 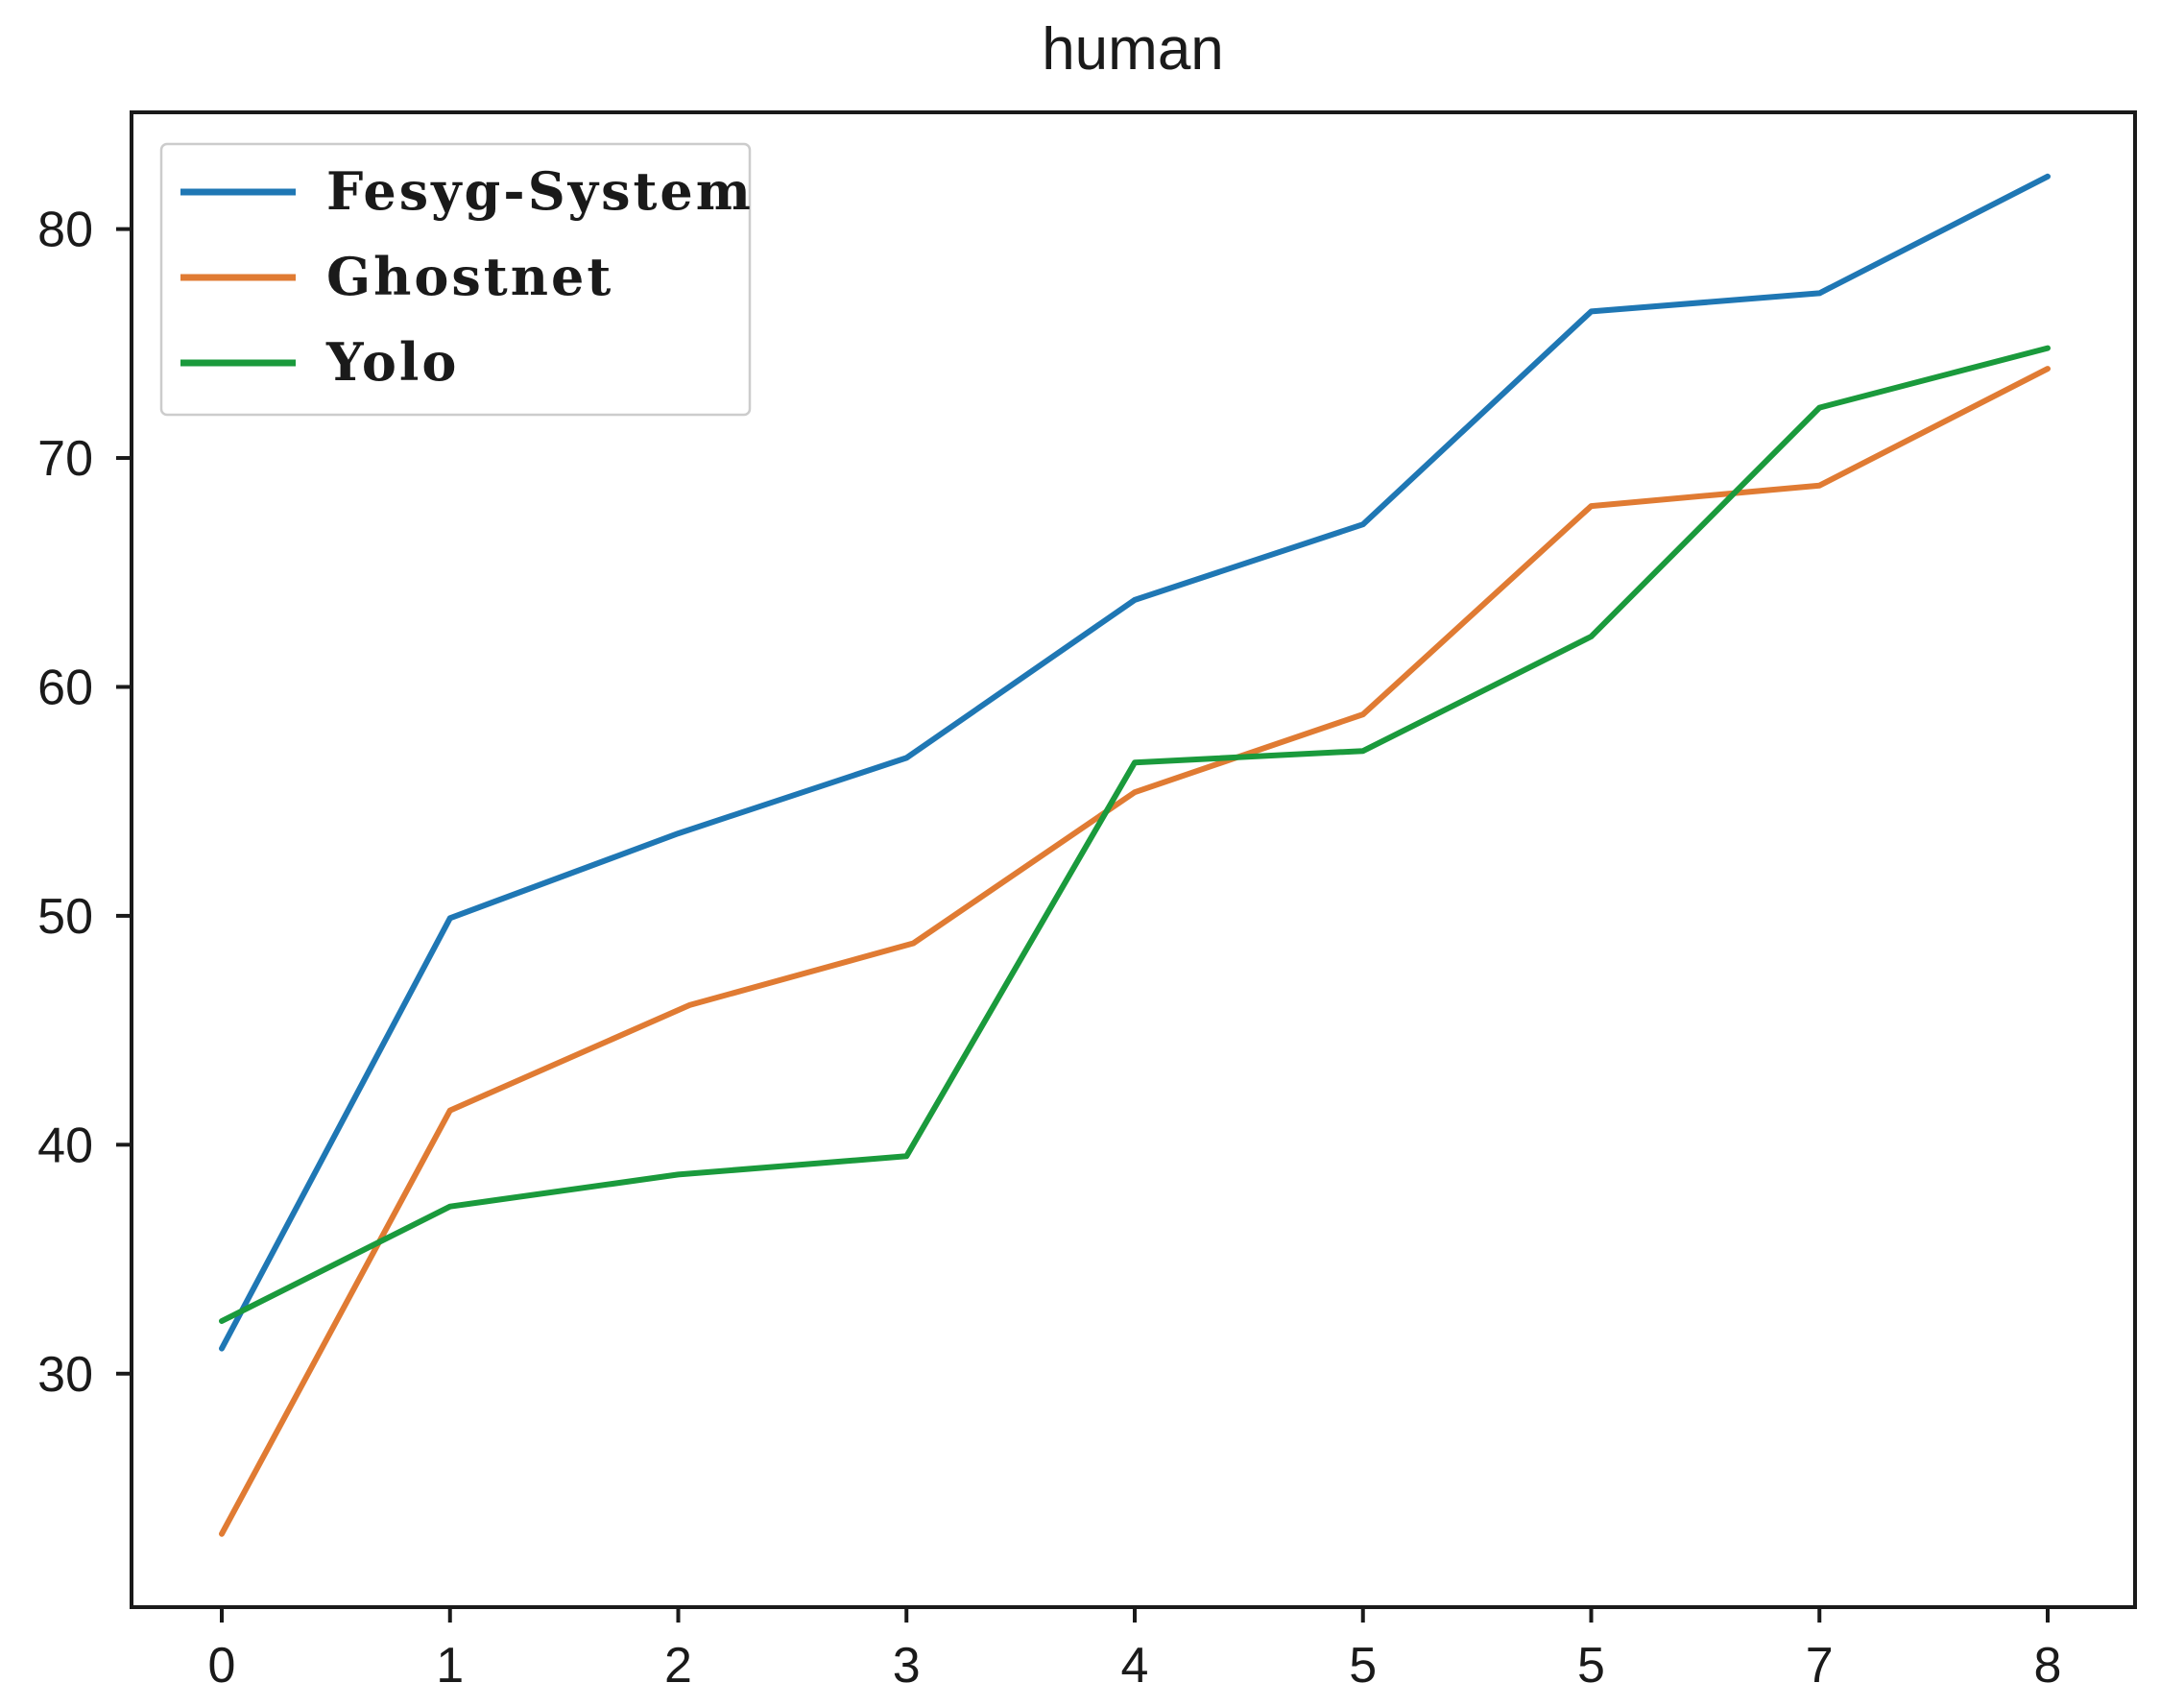 What do you see at coordinates (65, 1375) in the screenshot?
I see `y-tick-label: 30` at bounding box center [65, 1375].